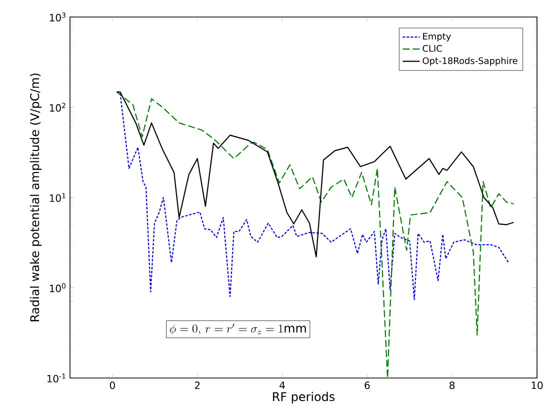  I want to click on y-axis-title: Radial wake potential amplitude (V/pC/m), so click(36, 198).